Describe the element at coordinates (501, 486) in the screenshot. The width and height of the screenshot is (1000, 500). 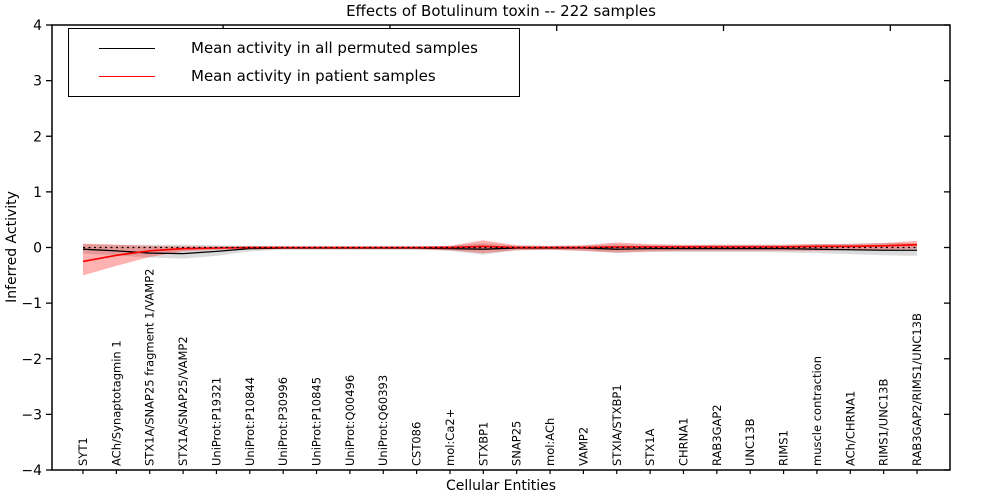
I see `x-axis-label: Cellular Entities` at that location.